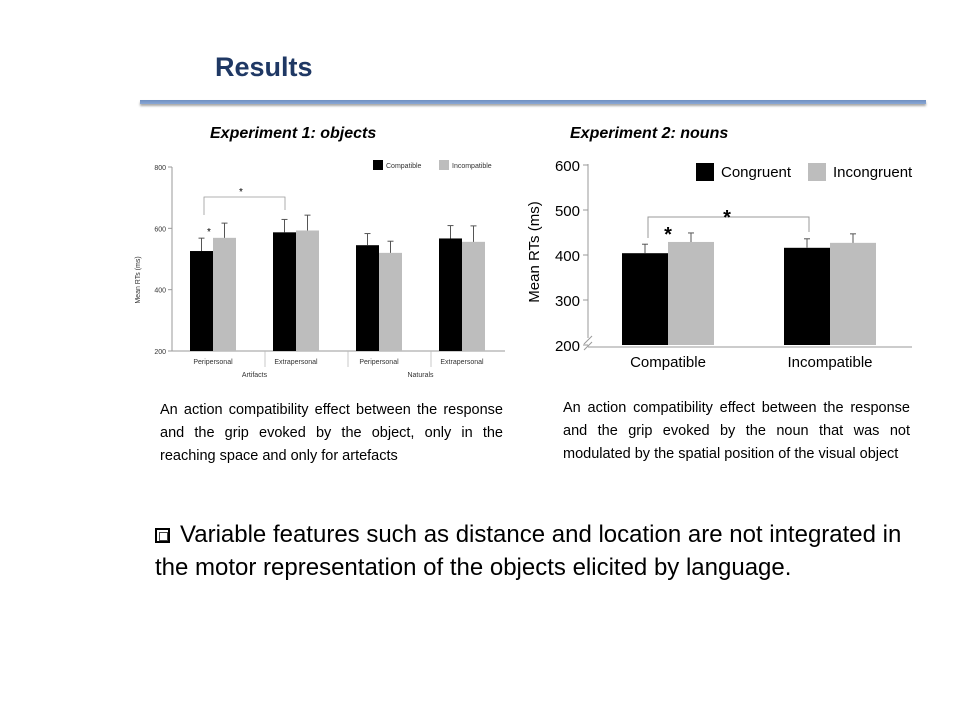  What do you see at coordinates (567, 346) in the screenshot?
I see `chart2-ytick-label: 200` at bounding box center [567, 346].